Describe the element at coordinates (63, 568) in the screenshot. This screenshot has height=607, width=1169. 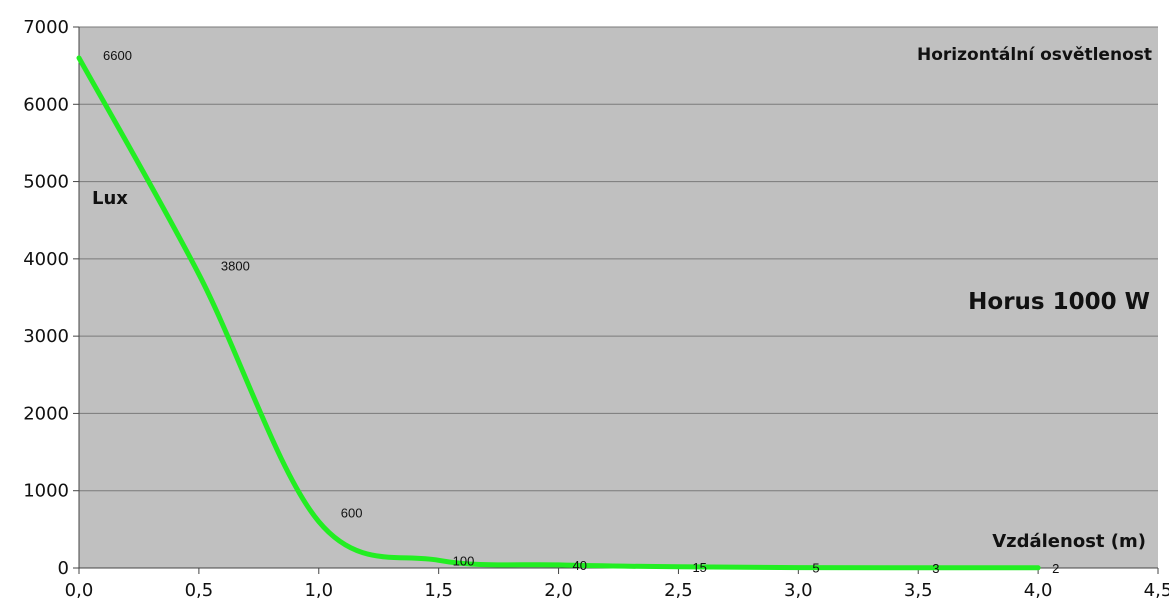
I see `y-tick-label: 0` at that location.